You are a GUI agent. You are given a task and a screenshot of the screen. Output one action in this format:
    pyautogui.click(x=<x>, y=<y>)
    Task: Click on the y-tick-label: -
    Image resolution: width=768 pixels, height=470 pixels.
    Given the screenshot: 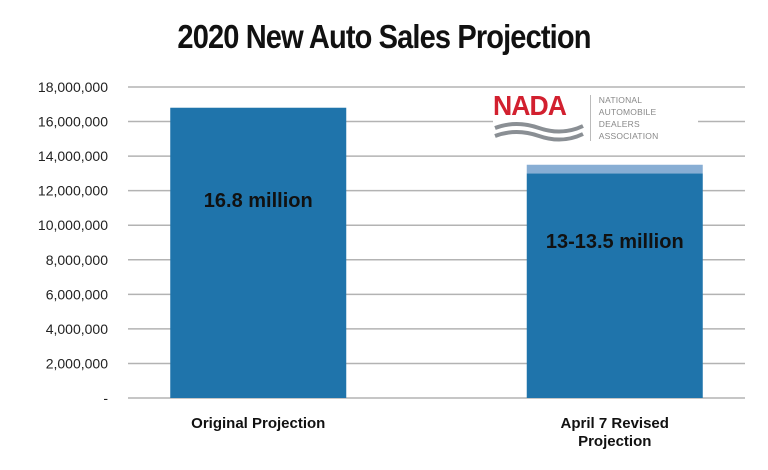 What is the action you would take?
    pyautogui.click(x=105, y=398)
    